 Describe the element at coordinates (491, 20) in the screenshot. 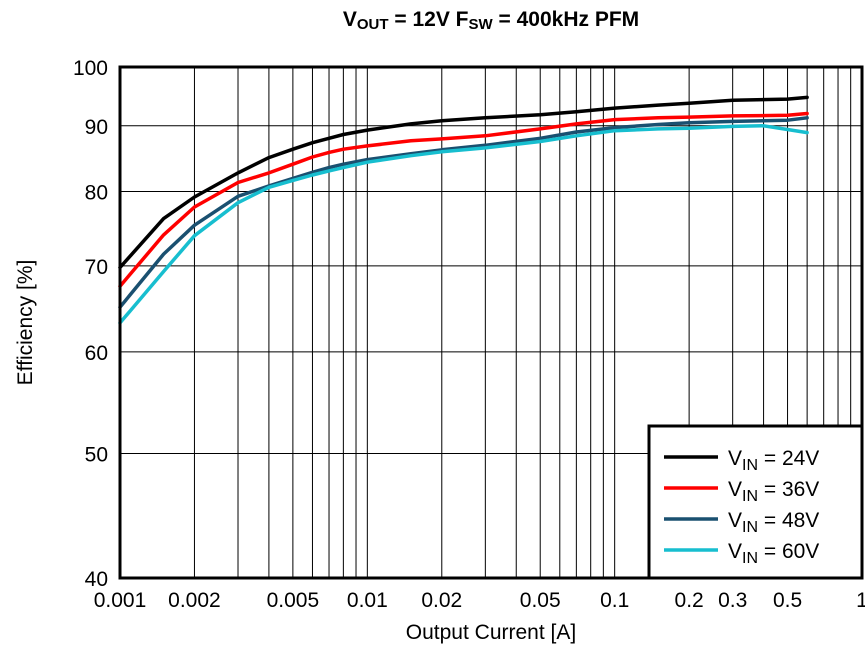

I see `chart-title: VOUT = 12V FSW = 400kHz PFM` at that location.